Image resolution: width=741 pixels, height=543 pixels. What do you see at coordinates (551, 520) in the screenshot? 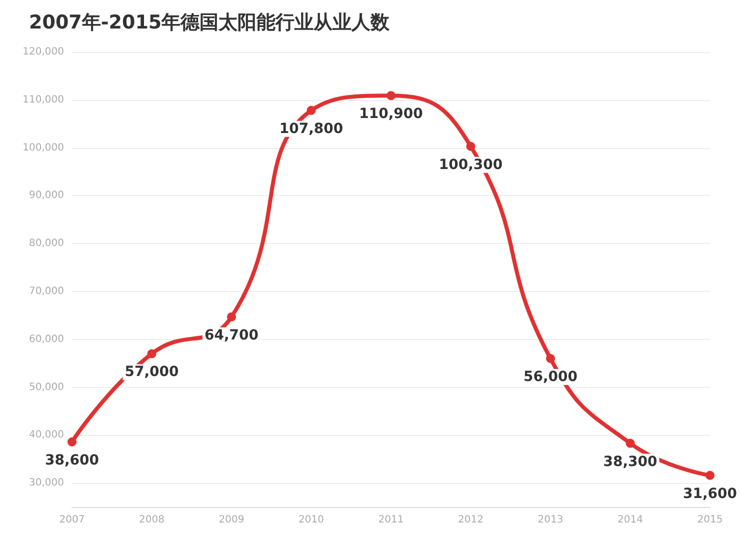
I see `x-tick-label: 2013` at bounding box center [551, 520].